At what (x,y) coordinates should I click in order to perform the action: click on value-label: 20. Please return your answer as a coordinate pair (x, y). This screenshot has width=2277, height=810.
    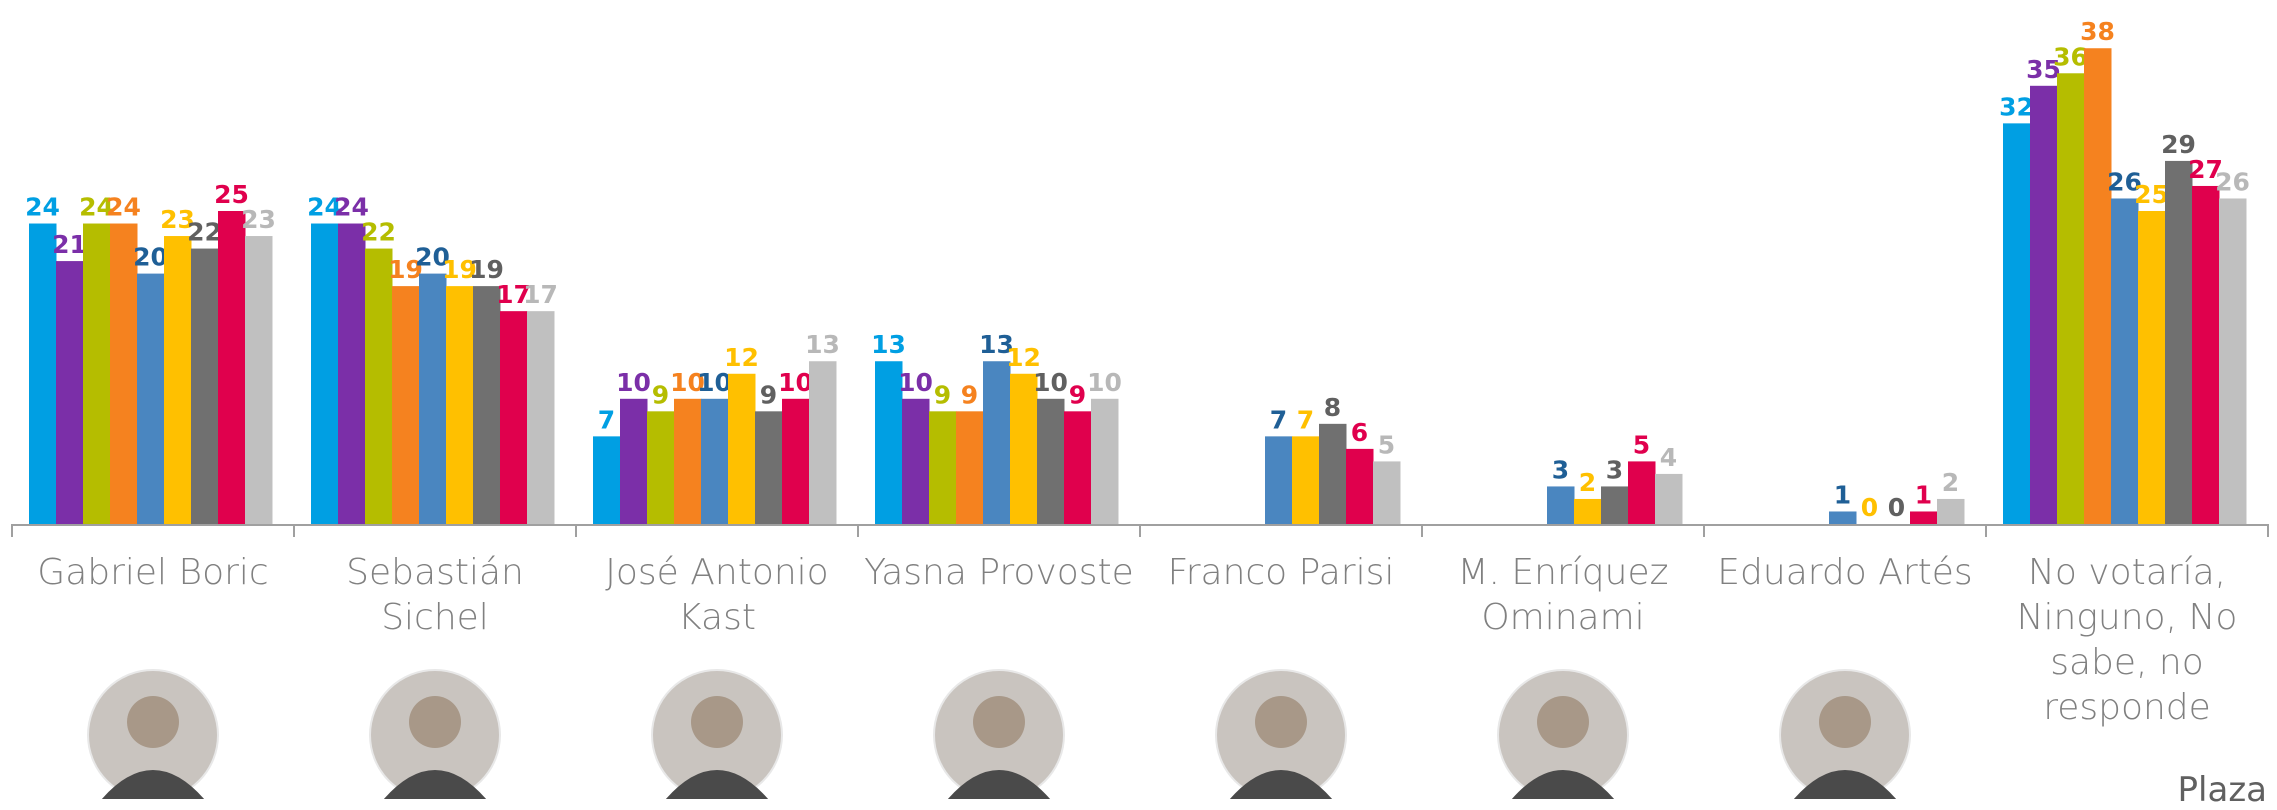
    Looking at the image, I should click on (432, 257).